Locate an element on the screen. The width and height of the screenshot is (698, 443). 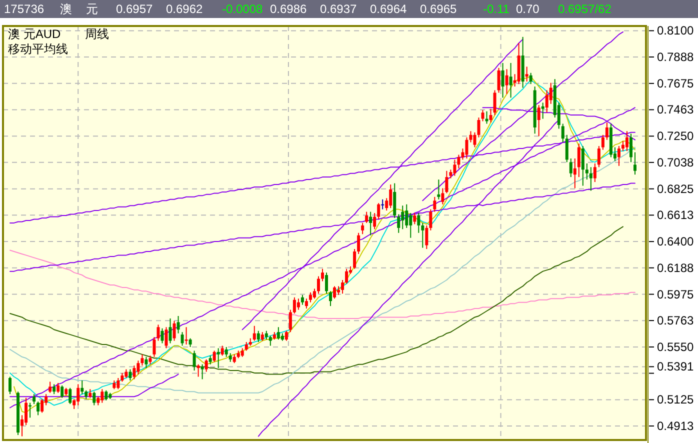
text: 0.70 is located at coordinates (528, 9).